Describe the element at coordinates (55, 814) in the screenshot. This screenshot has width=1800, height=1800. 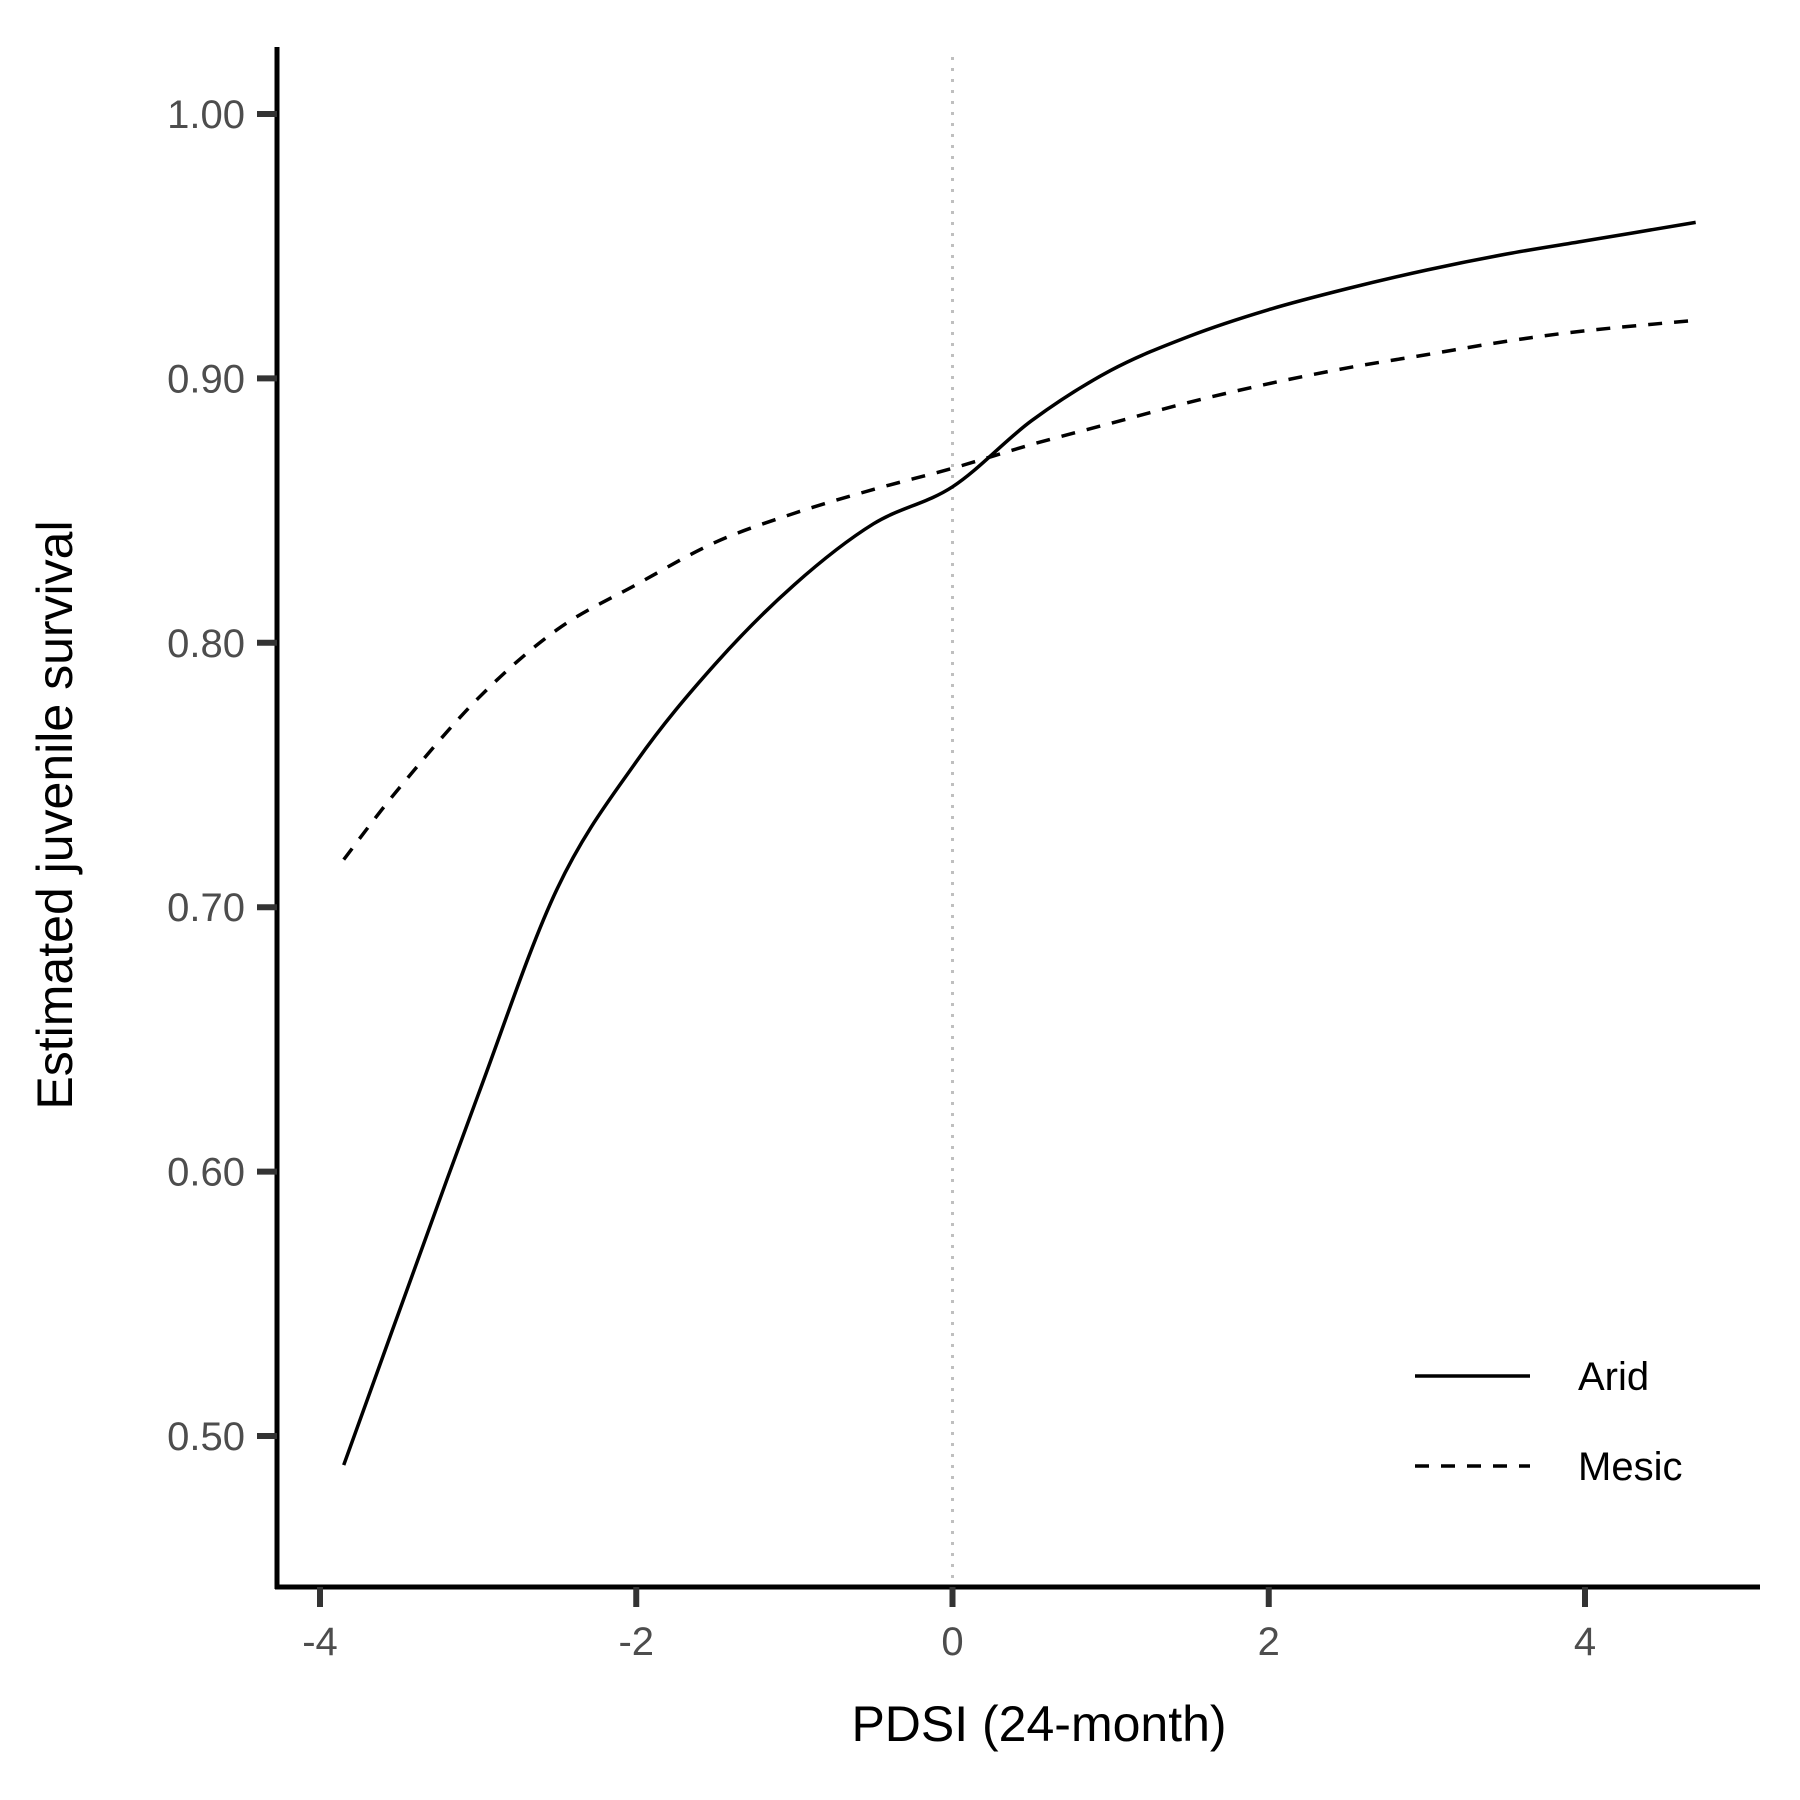
I see `y-axis-title: Estimated juvenile survival` at that location.